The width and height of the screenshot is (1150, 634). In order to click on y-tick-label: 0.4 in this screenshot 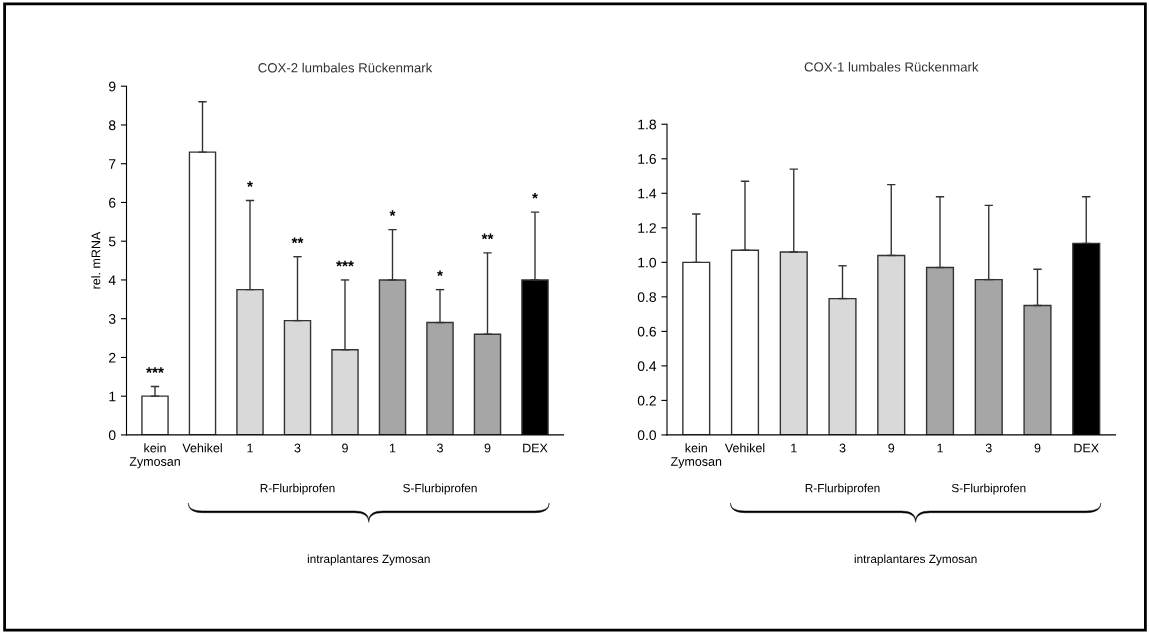, I will do `click(647, 366)`.